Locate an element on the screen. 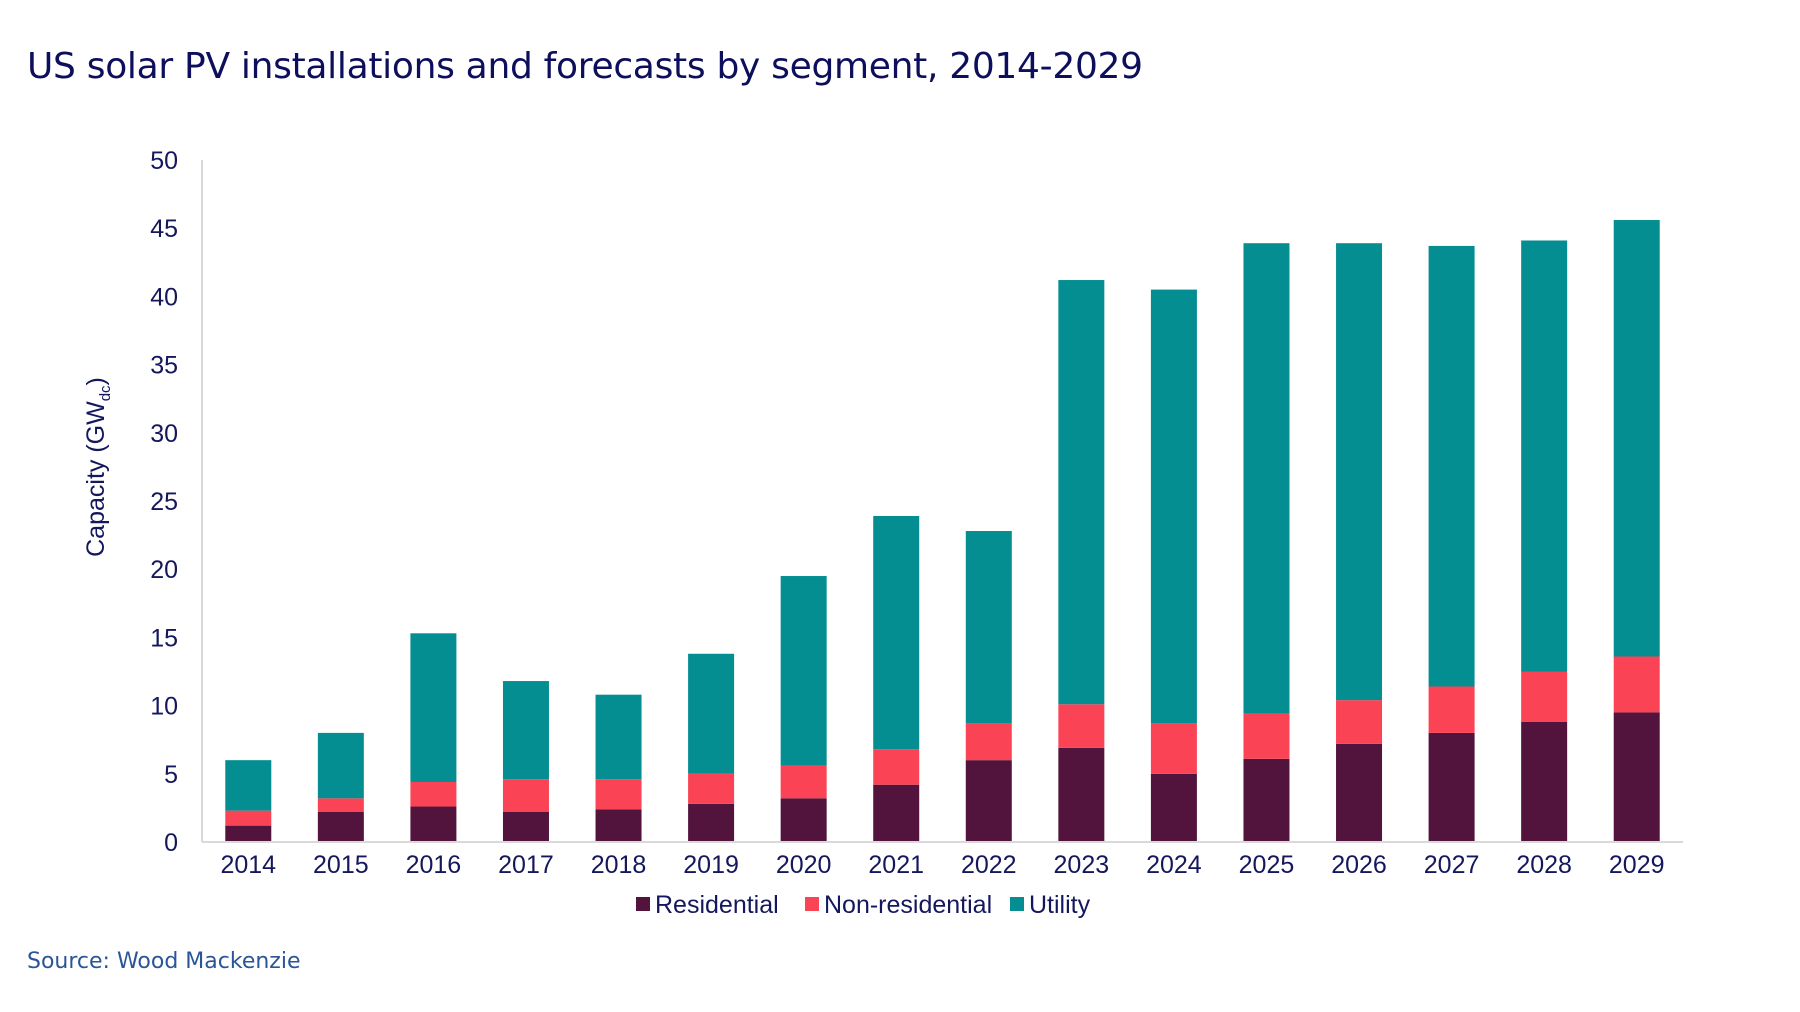  x-tick-label: 2016 is located at coordinates (434, 865).